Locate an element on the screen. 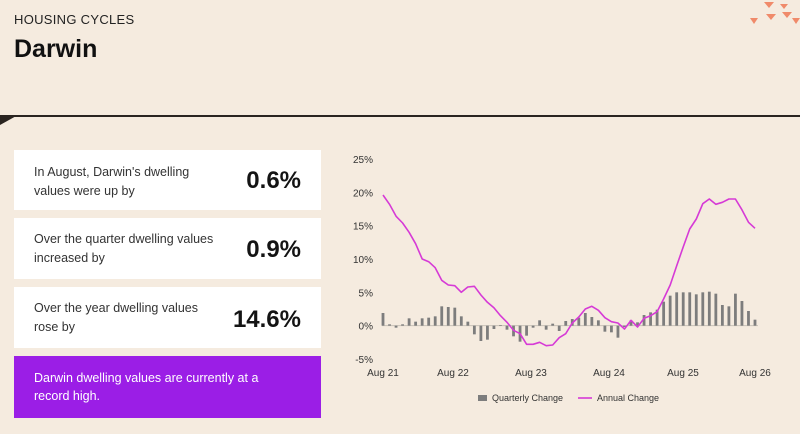 The width and height of the screenshot is (800, 434). y-tick-label: 5% is located at coordinates (366, 293).